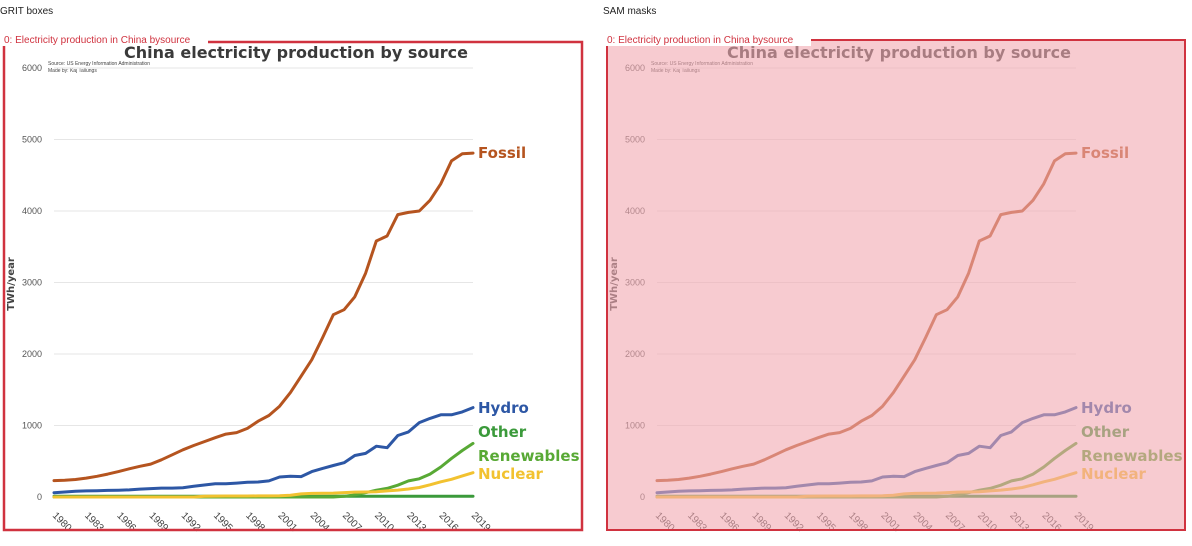  What do you see at coordinates (529, 456) in the screenshot?
I see `series-label-renewables: Renewables` at bounding box center [529, 456].